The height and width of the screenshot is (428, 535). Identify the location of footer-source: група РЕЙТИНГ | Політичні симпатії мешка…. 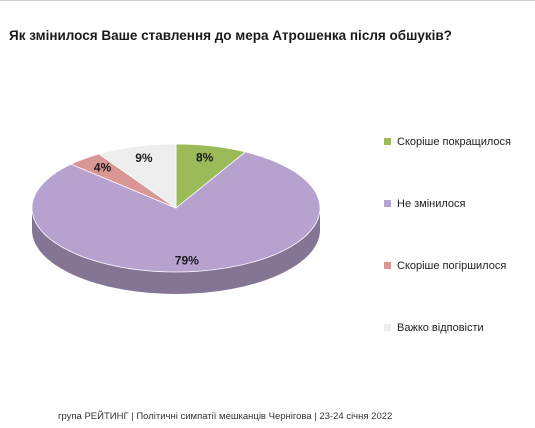
(225, 416).